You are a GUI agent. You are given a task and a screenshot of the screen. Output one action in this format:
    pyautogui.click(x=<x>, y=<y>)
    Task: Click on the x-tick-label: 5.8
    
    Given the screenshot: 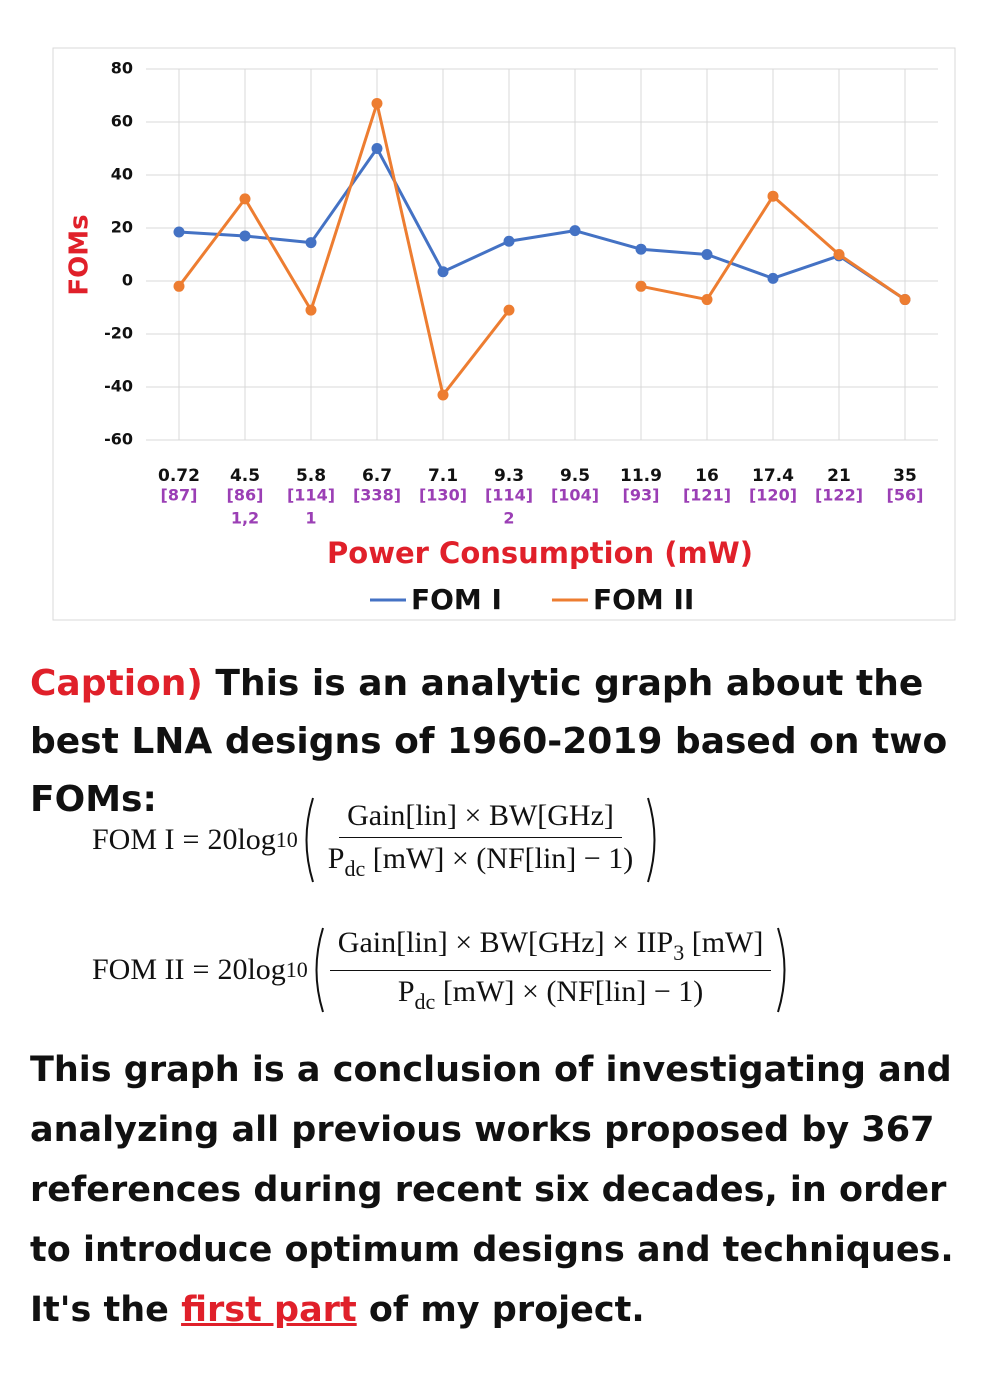 What is the action you would take?
    pyautogui.click(x=311, y=476)
    